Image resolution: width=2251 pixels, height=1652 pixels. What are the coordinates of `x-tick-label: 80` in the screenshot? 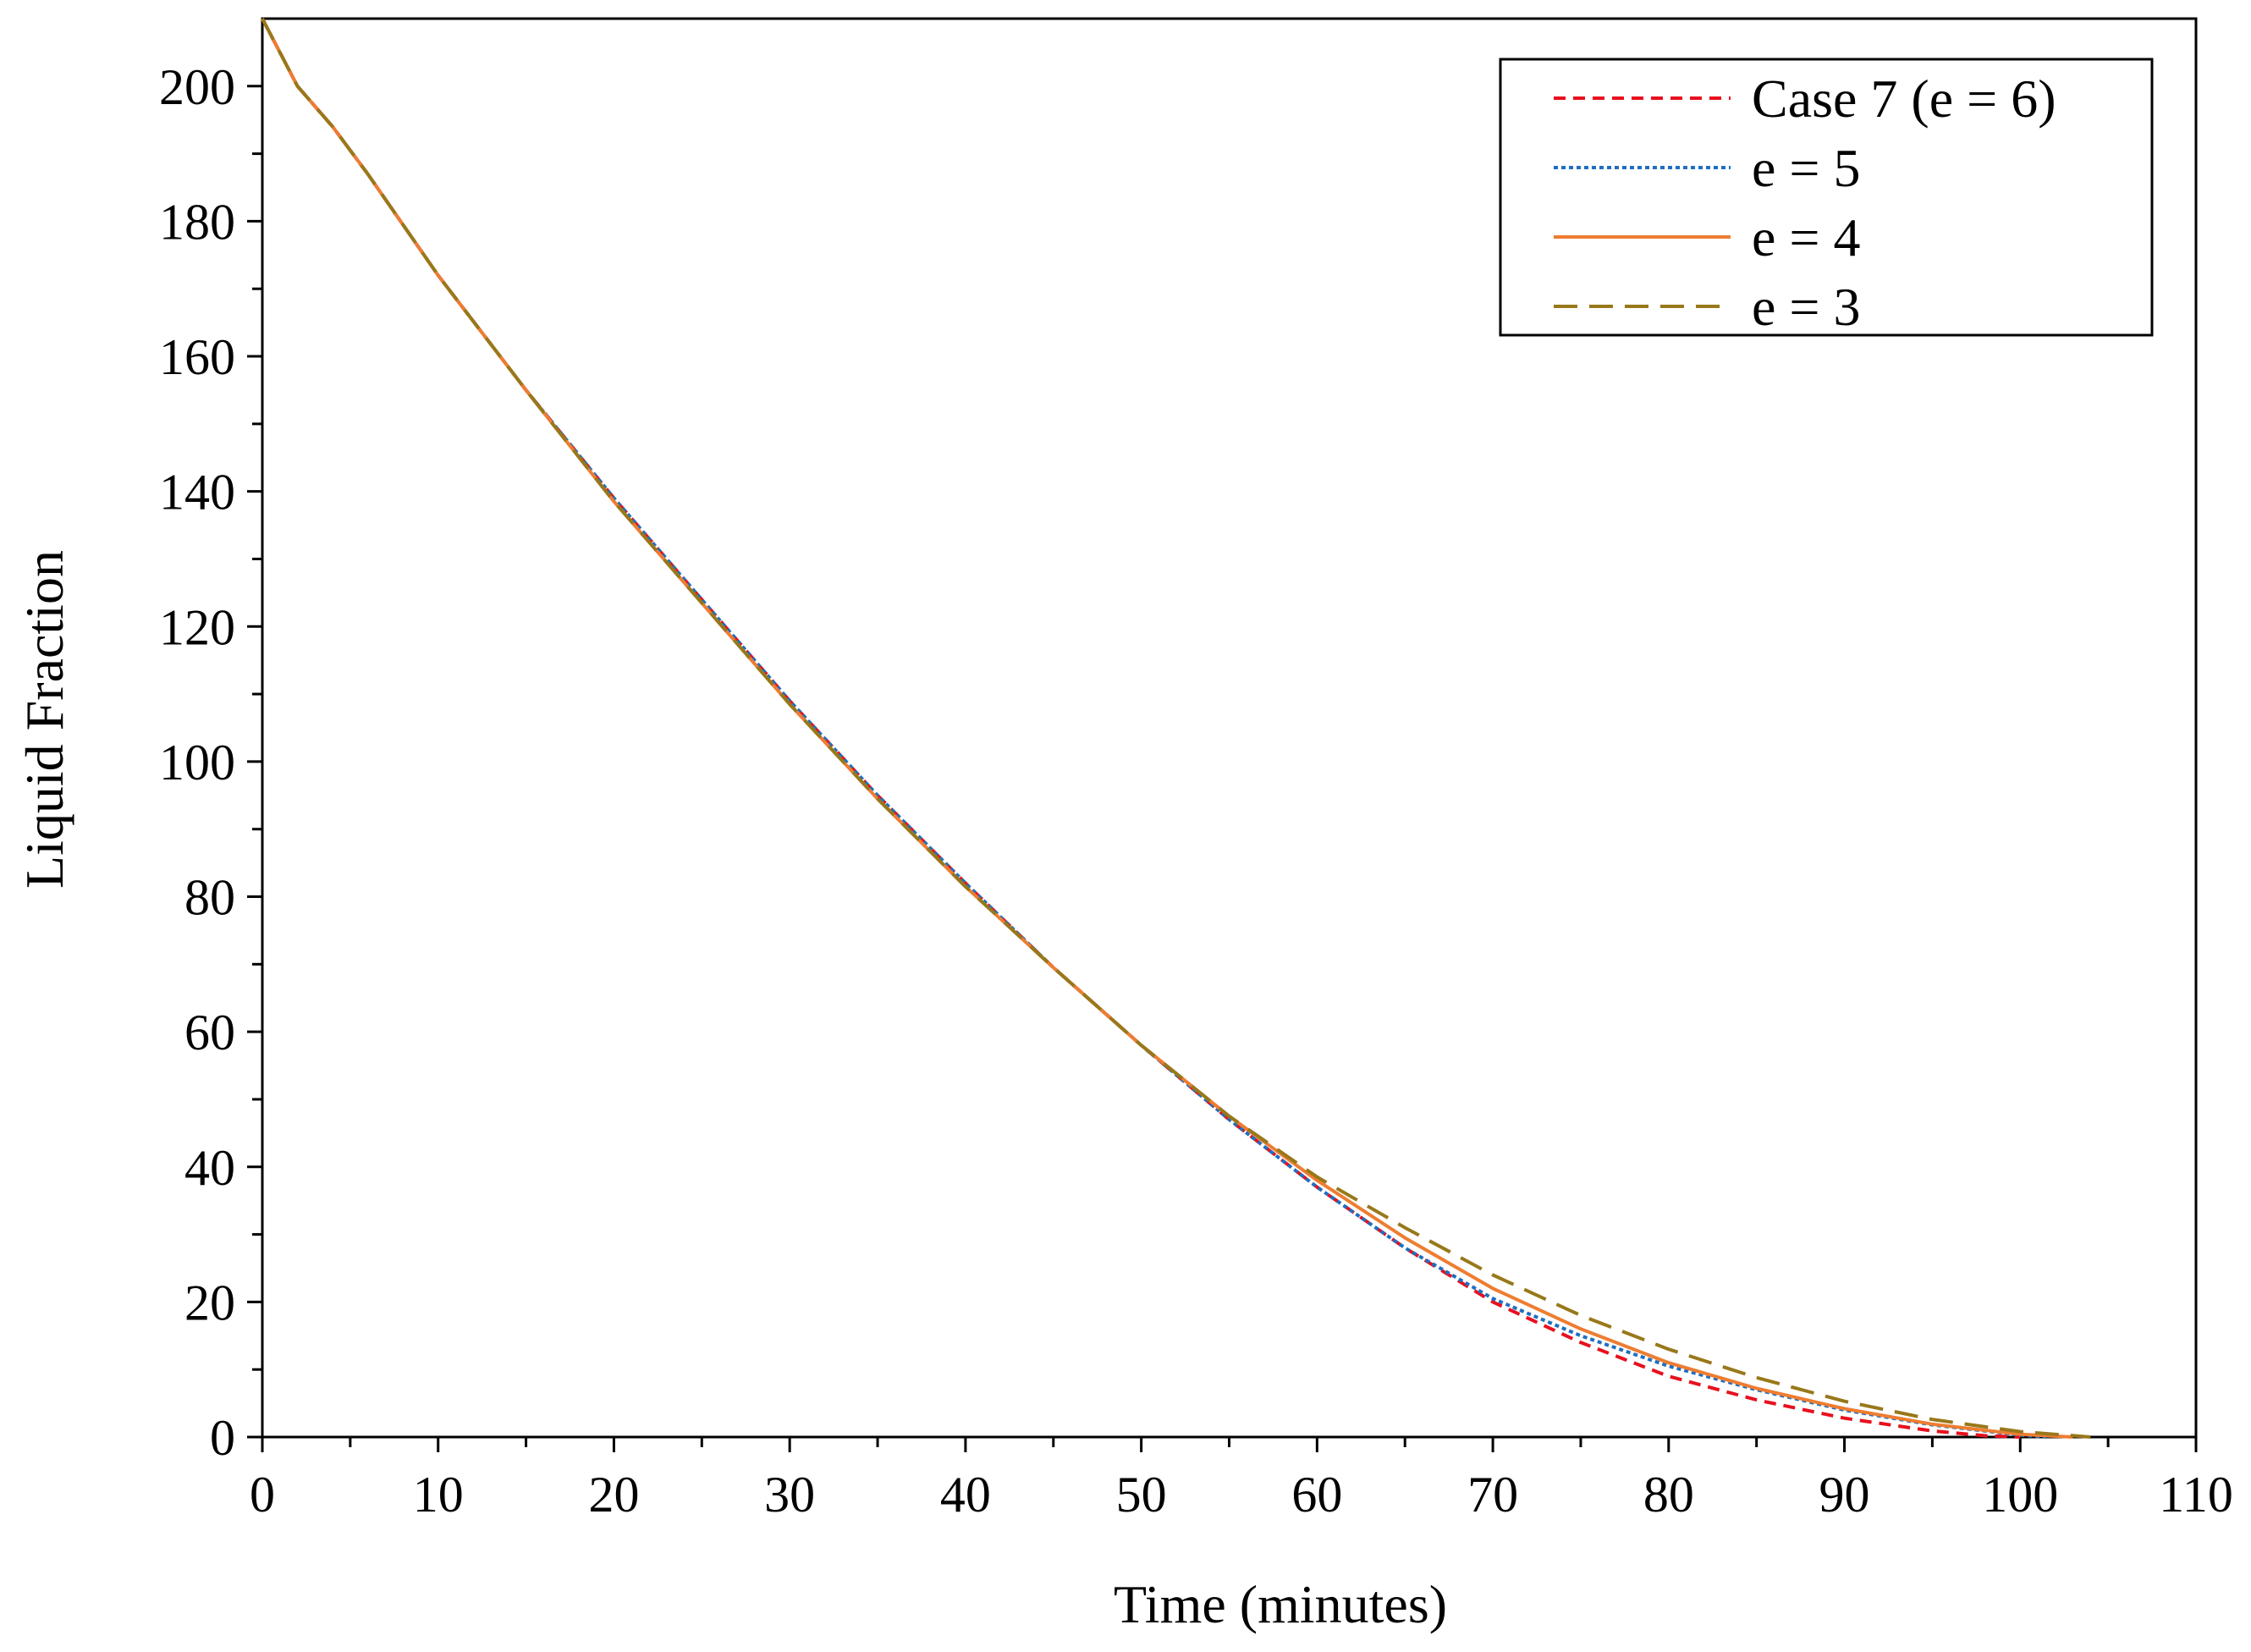 It's located at (1668, 1495).